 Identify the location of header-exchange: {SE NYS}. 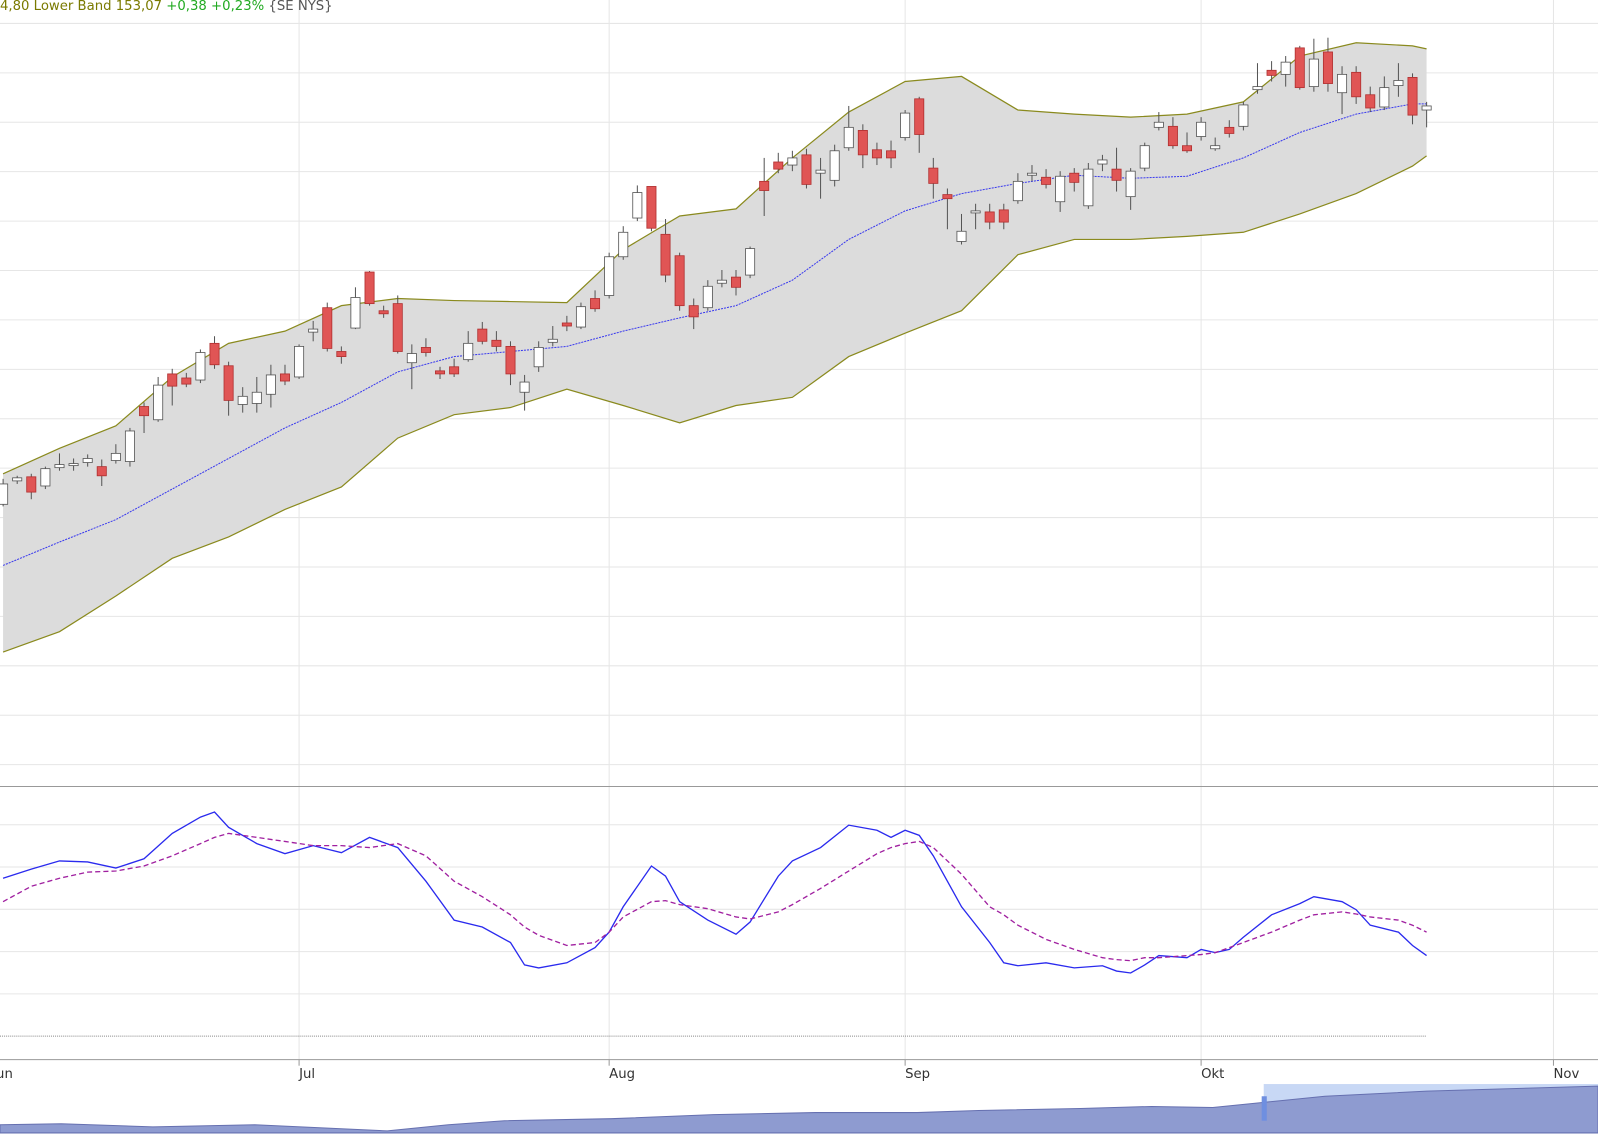
(300, 7).